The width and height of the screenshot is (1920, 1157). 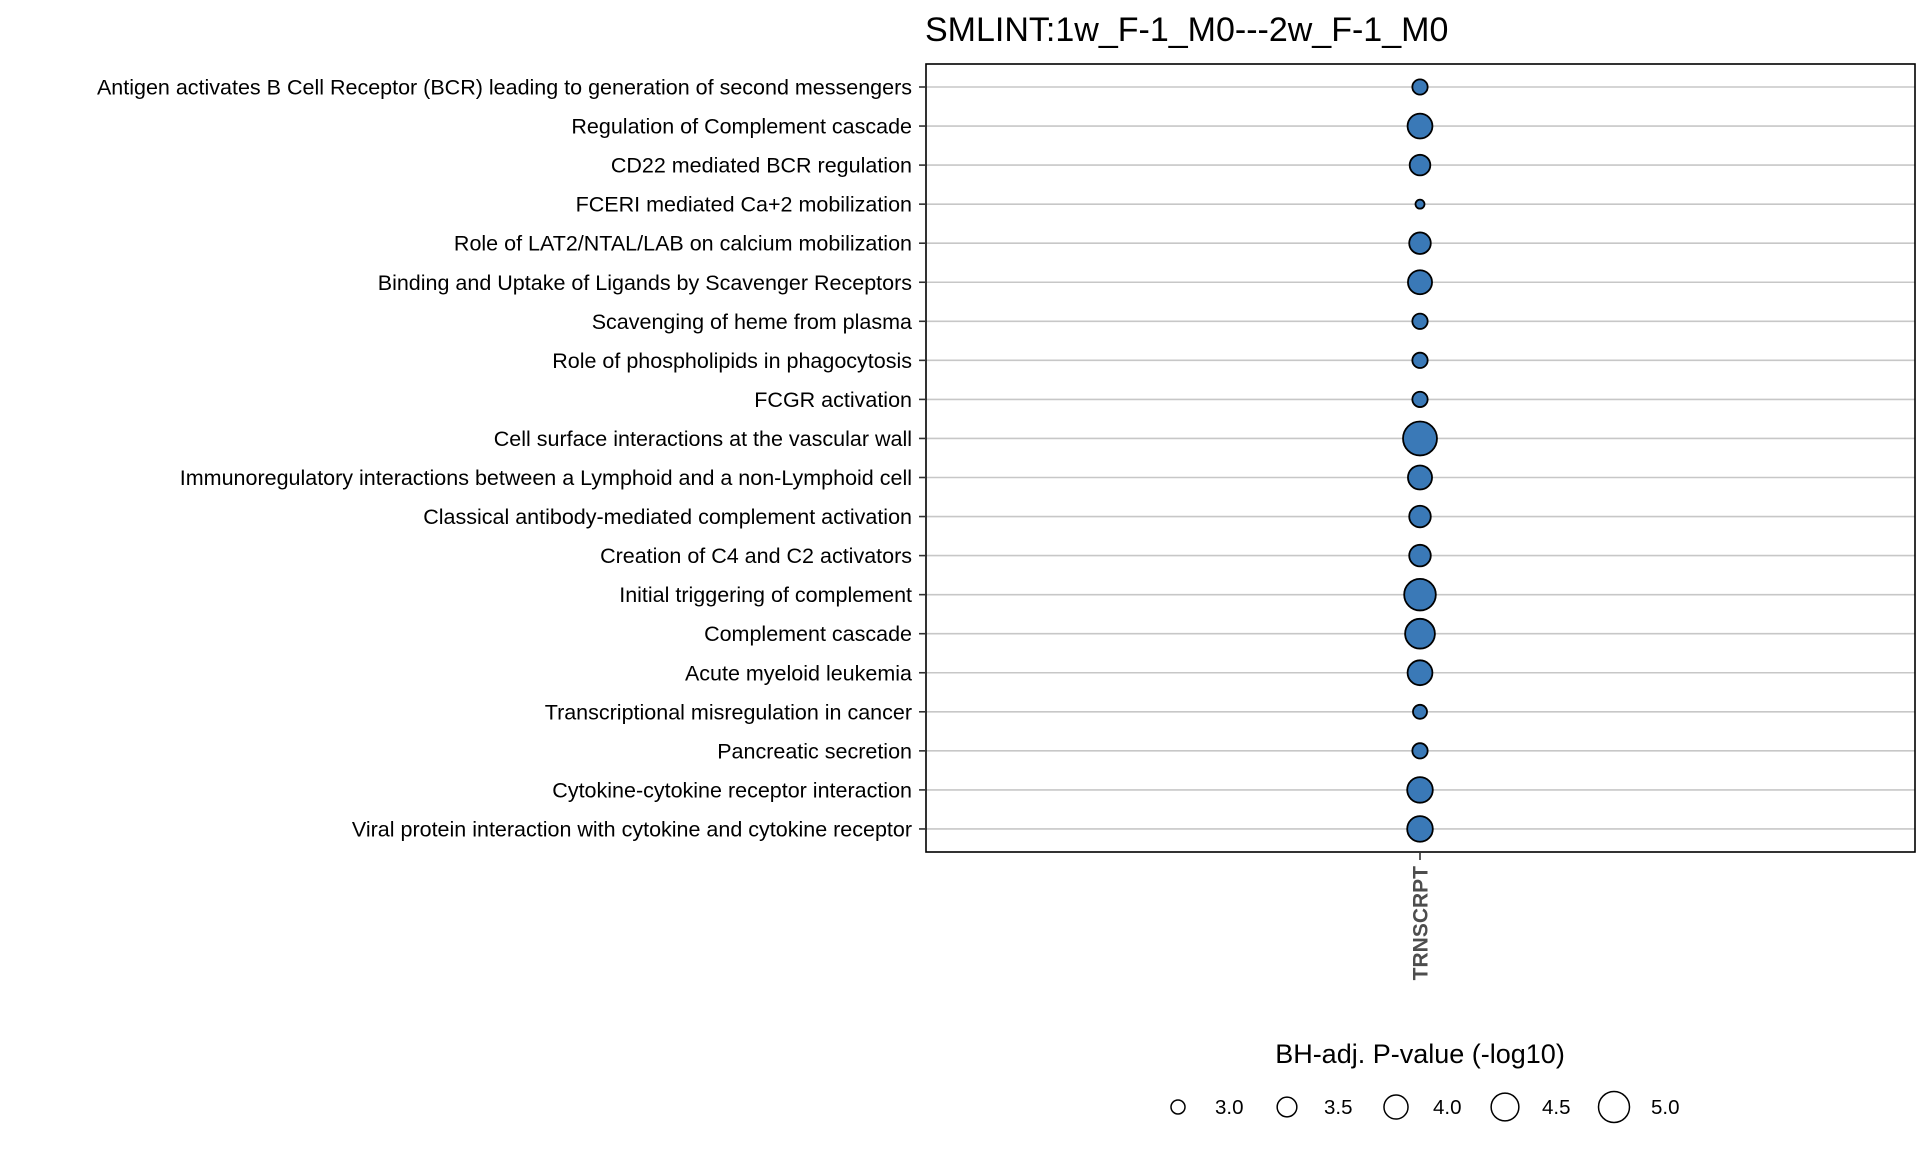 What do you see at coordinates (732, 790) in the screenshot?
I see `y-tick-label: Cytokine-cytokine receptor interaction` at bounding box center [732, 790].